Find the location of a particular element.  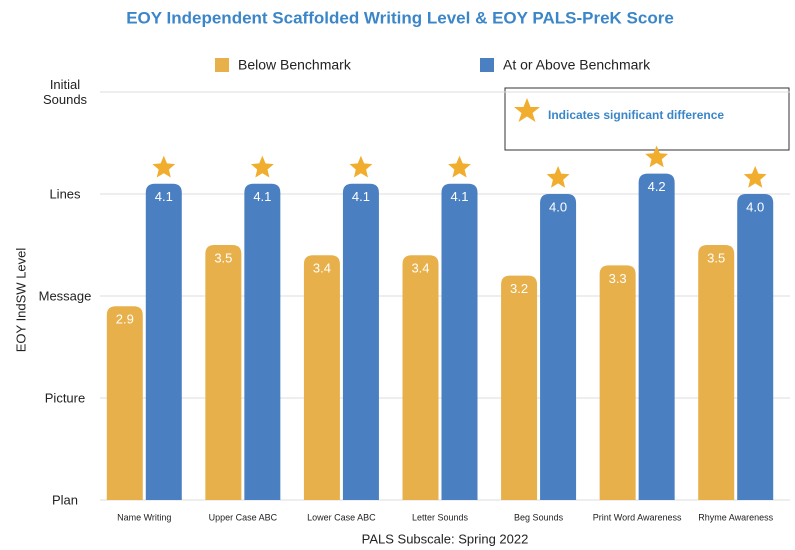

value-label: 3.2 is located at coordinates (519, 288).